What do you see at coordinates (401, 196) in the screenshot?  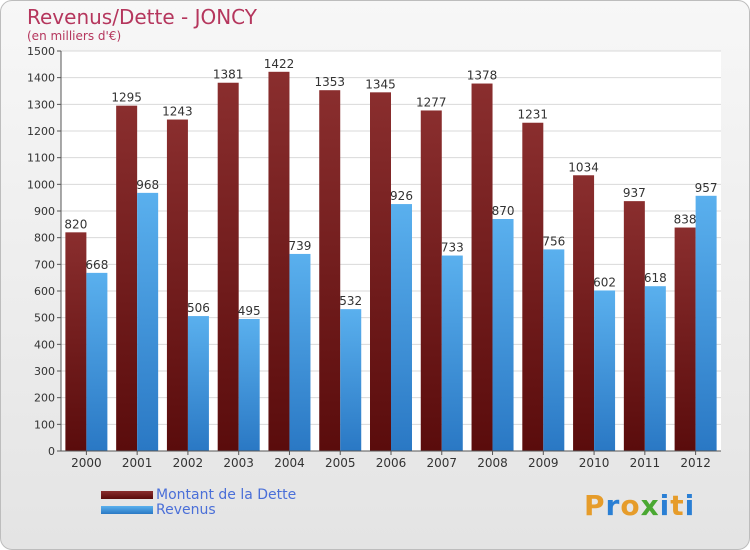 I see `data-label-revenus: 926` at bounding box center [401, 196].